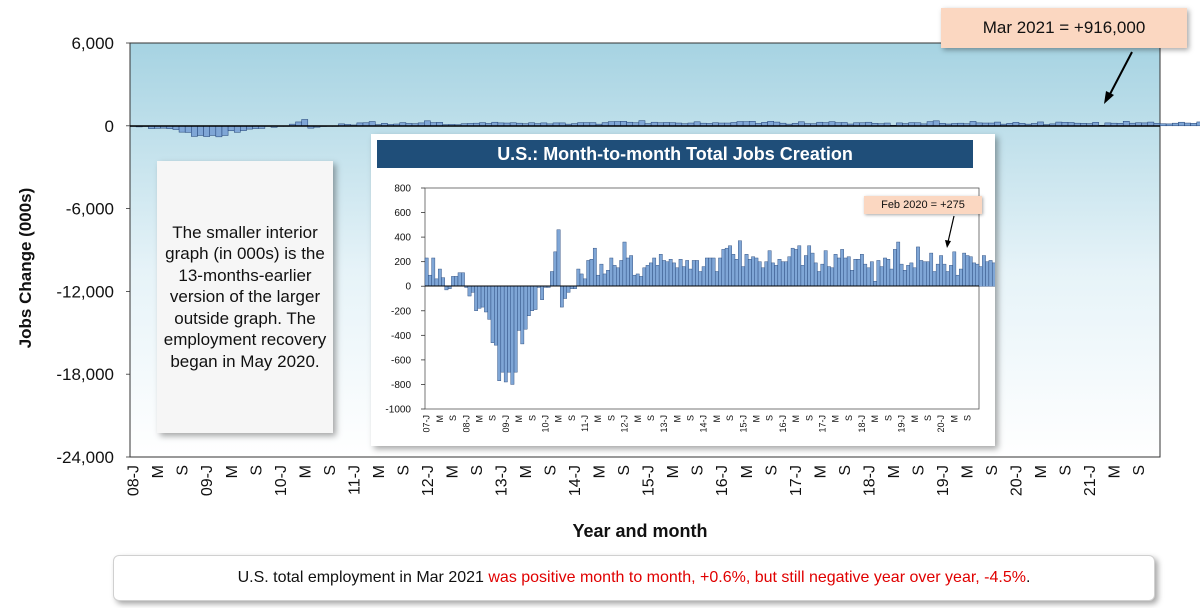 The width and height of the screenshot is (1200, 608). What do you see at coordinates (401, 336) in the screenshot?
I see `inset-y-tick-label: -400` at bounding box center [401, 336].